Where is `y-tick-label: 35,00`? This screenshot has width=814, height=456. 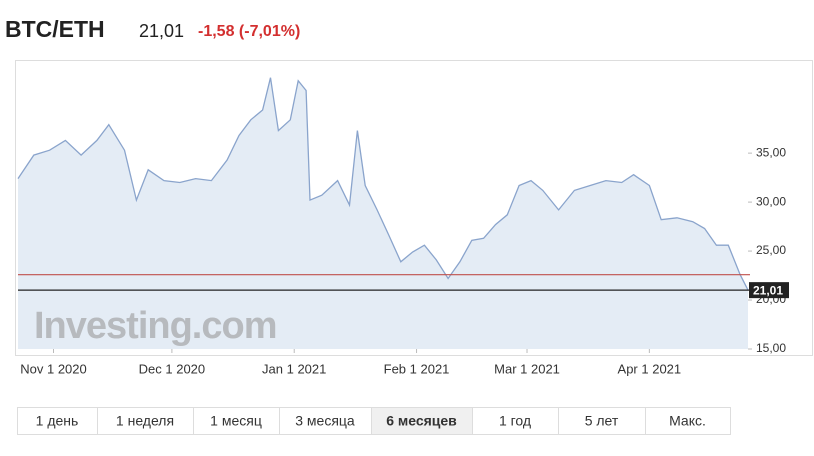
y-tick-label: 35,00 is located at coordinates (771, 152).